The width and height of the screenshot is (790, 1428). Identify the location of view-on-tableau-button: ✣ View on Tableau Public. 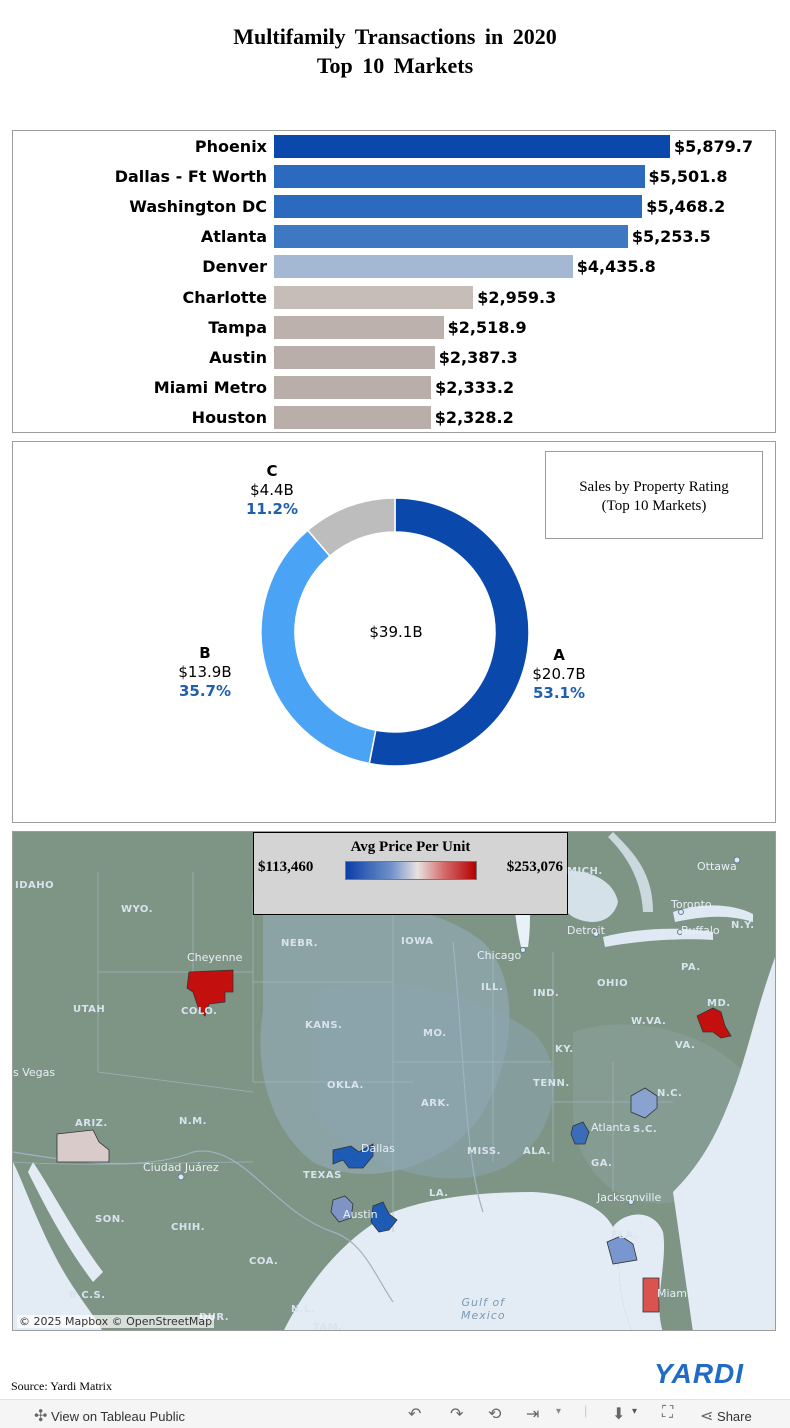
(109, 1416).